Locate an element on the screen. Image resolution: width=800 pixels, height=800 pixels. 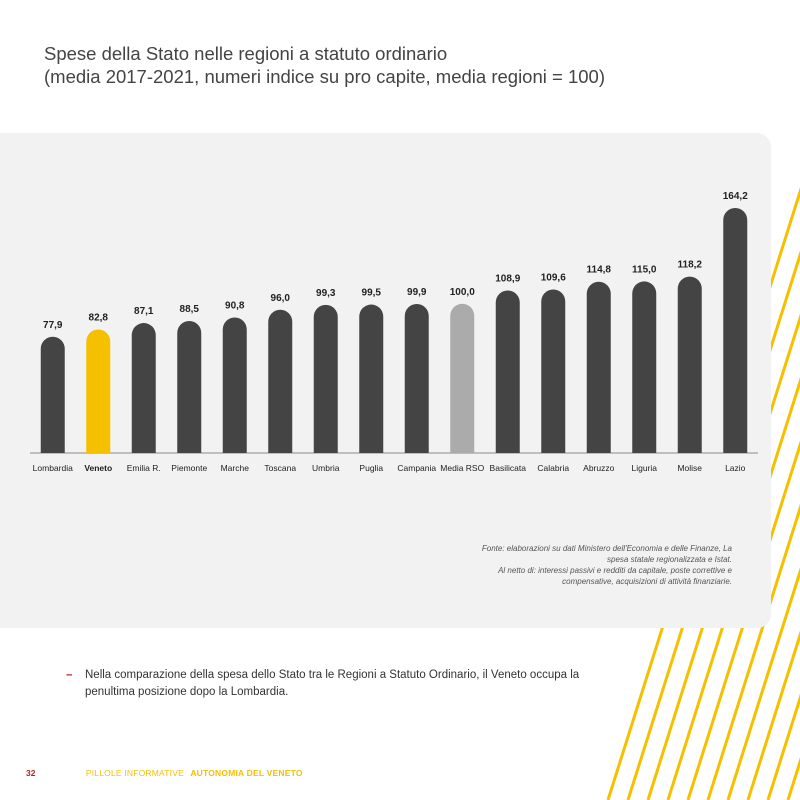
data-label: 87,1 is located at coordinates (144, 311).